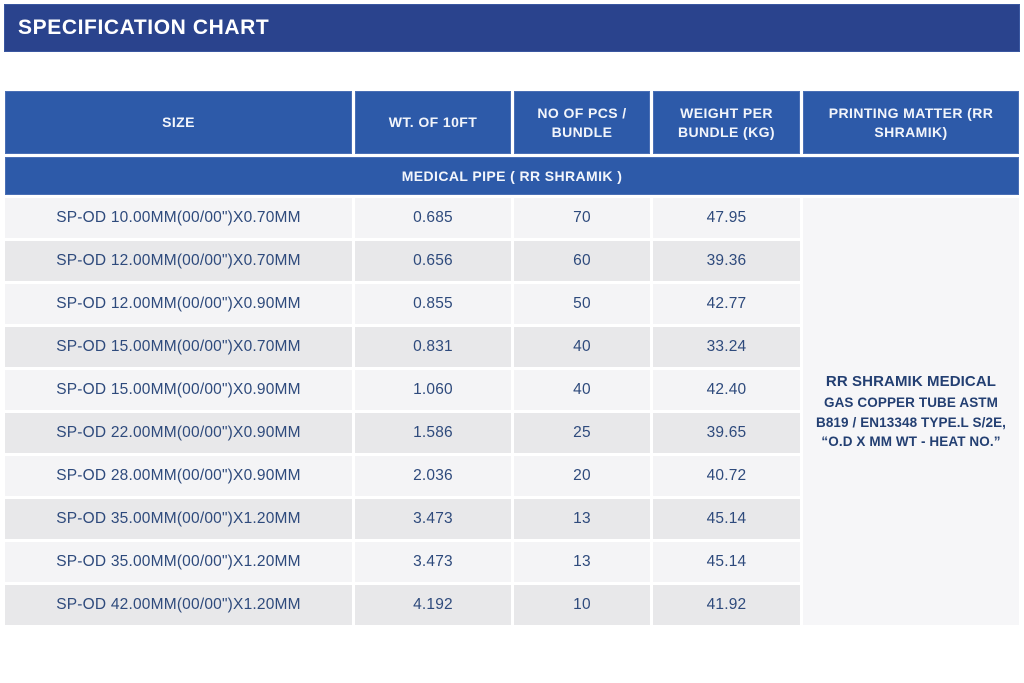 The image size is (1024, 683). What do you see at coordinates (512, 28) in the screenshot?
I see `page-title-bar: SPECIFICATION CHART` at bounding box center [512, 28].